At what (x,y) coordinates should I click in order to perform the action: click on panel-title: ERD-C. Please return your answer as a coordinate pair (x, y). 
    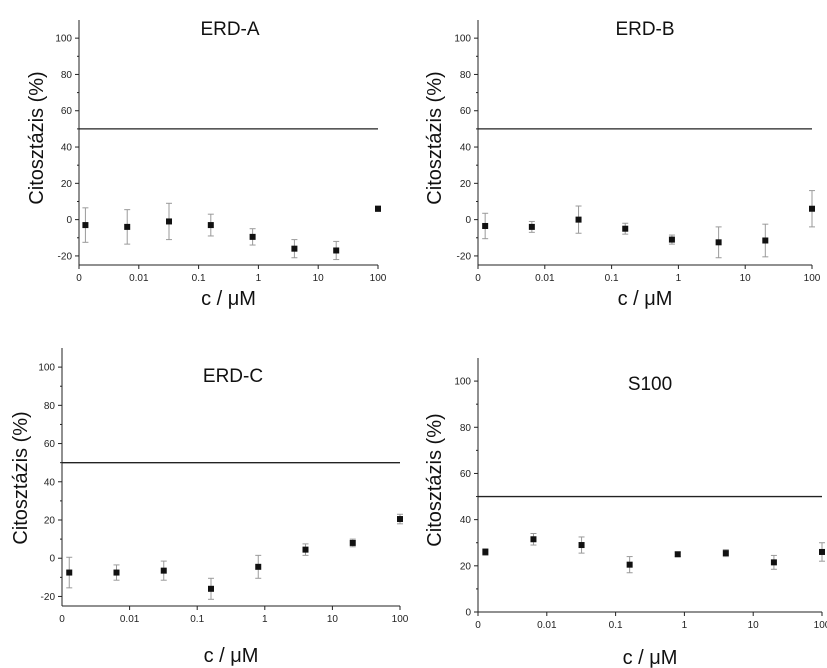
    Looking at the image, I should click on (233, 376).